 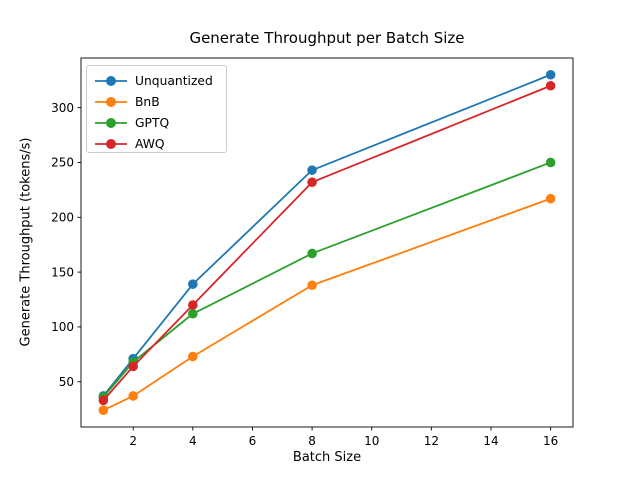 I want to click on data-point-bnb-x2, so click(x=133, y=396).